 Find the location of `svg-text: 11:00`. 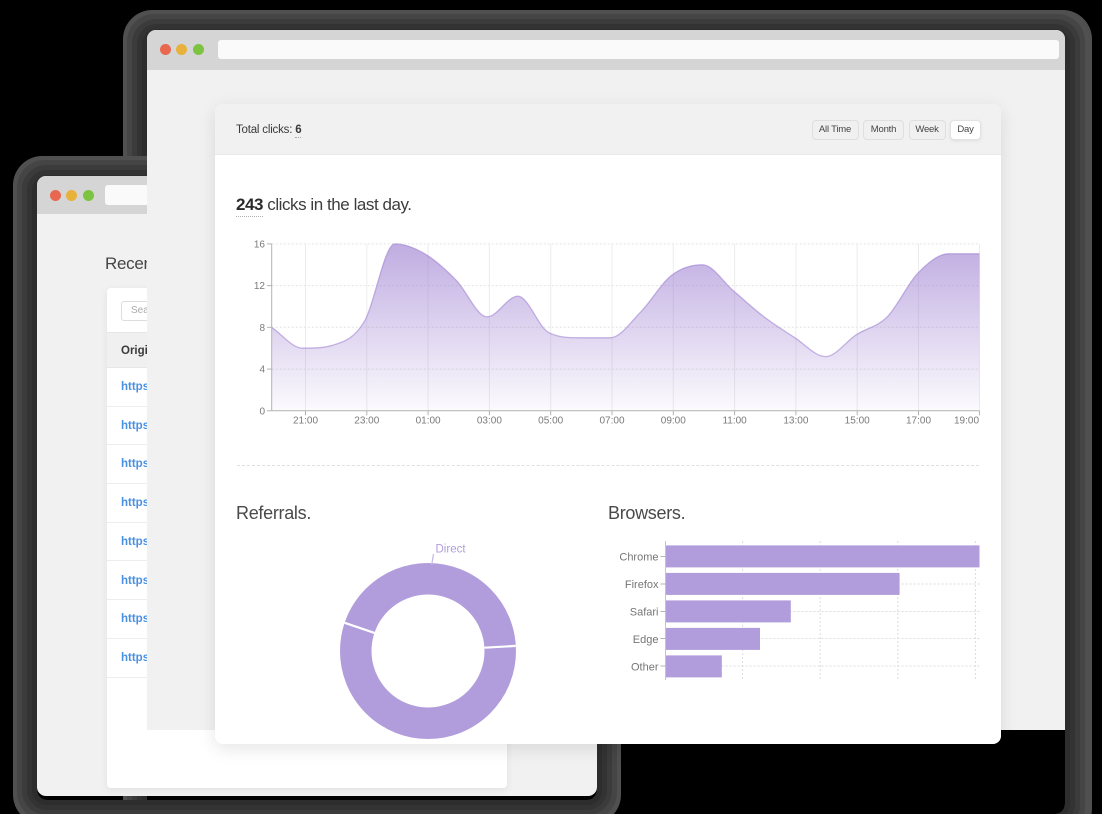

svg-text: 11:00 is located at coordinates (734, 421).